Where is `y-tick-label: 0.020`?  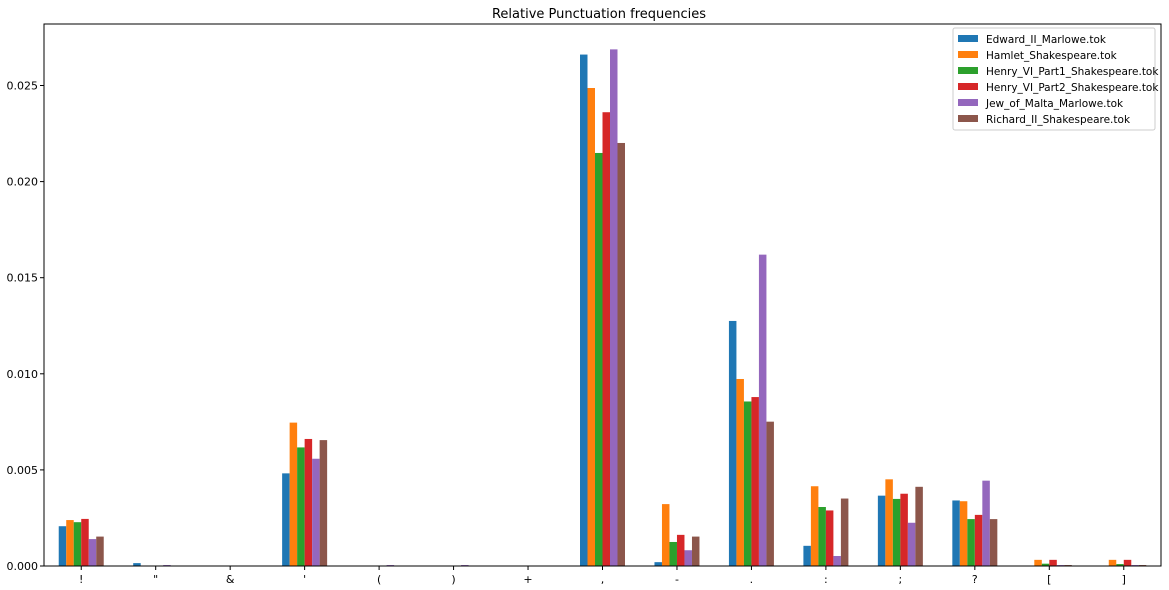 y-tick-label: 0.020 is located at coordinates (23, 182).